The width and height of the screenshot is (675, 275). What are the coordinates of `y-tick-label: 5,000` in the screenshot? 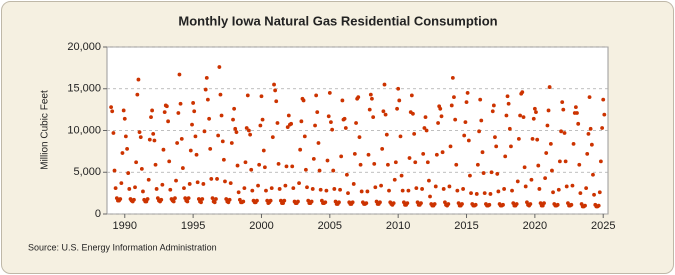 It's located at (87, 172).